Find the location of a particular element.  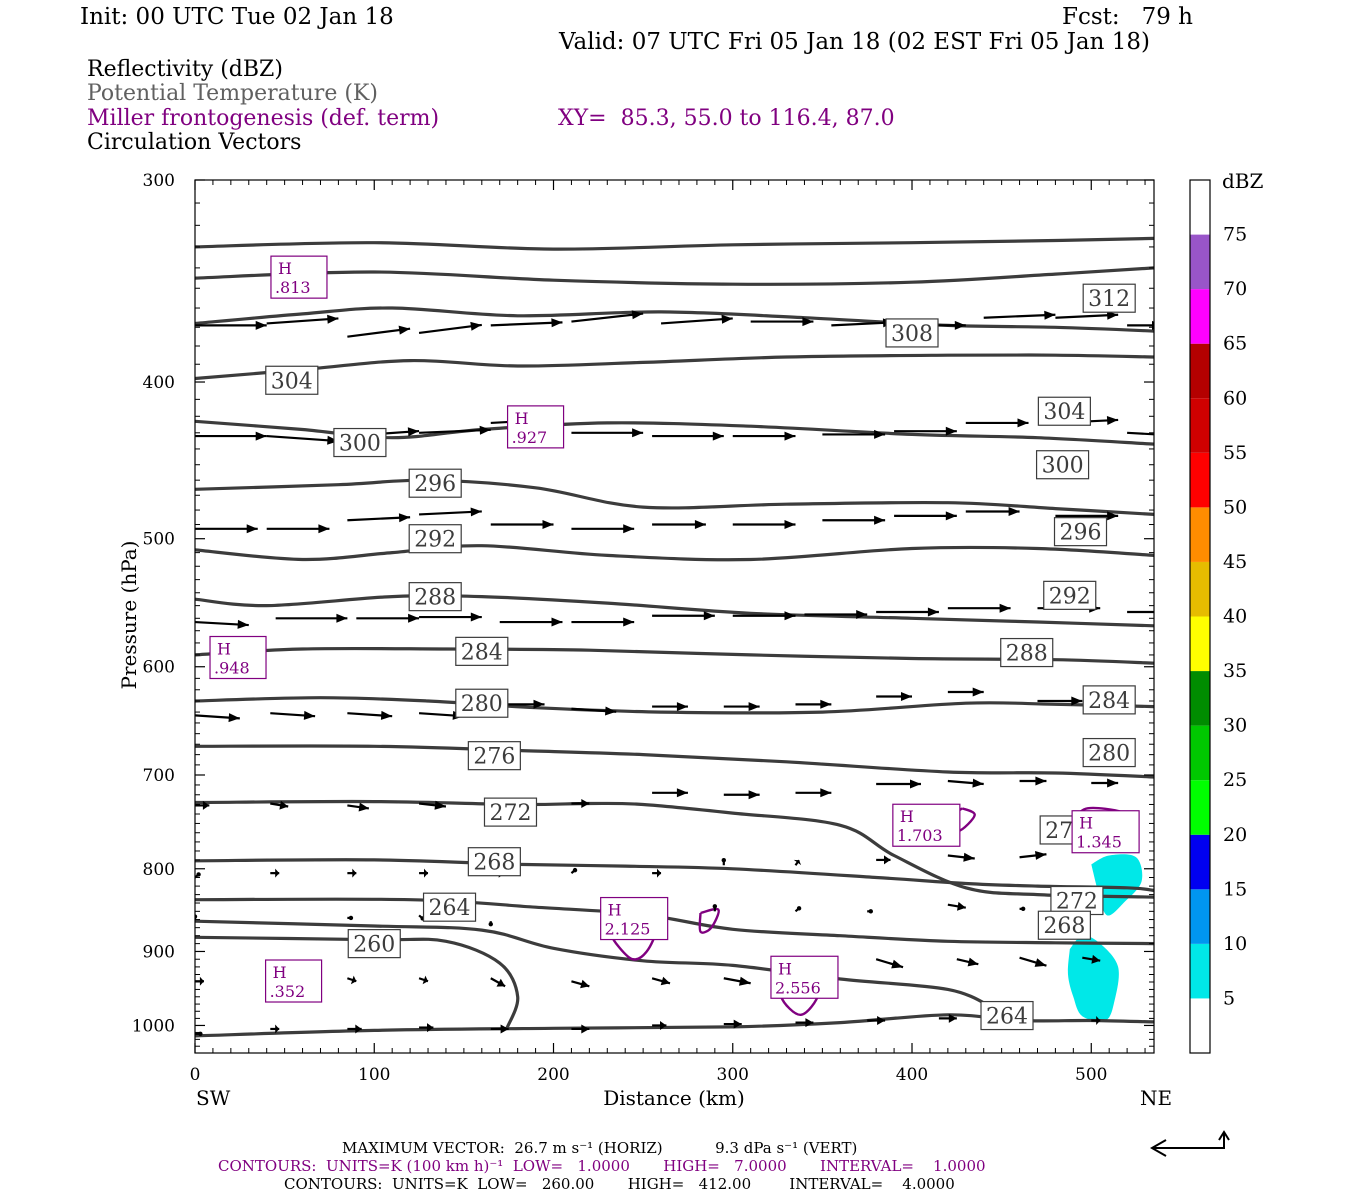

theta-label-text: 312 is located at coordinates (1109, 299).